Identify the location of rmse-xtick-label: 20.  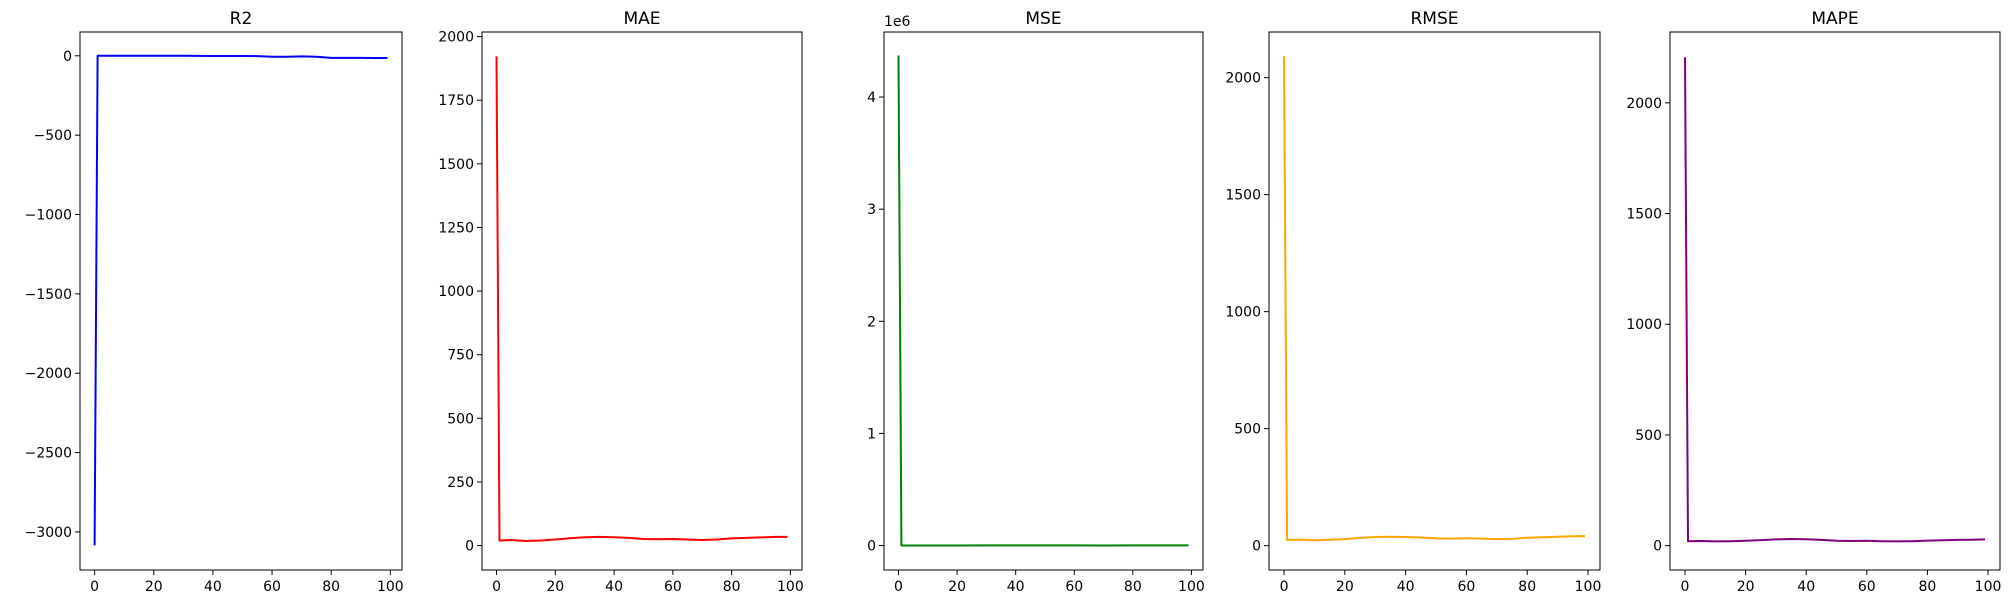
(1345, 587).